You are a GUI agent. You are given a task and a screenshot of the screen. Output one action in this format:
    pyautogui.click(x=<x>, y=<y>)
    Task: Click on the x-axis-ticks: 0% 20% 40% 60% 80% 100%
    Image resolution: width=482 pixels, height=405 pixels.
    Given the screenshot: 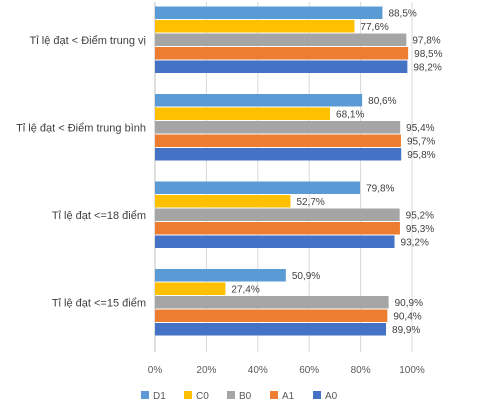 What is the action you would take?
    pyautogui.click(x=286, y=370)
    